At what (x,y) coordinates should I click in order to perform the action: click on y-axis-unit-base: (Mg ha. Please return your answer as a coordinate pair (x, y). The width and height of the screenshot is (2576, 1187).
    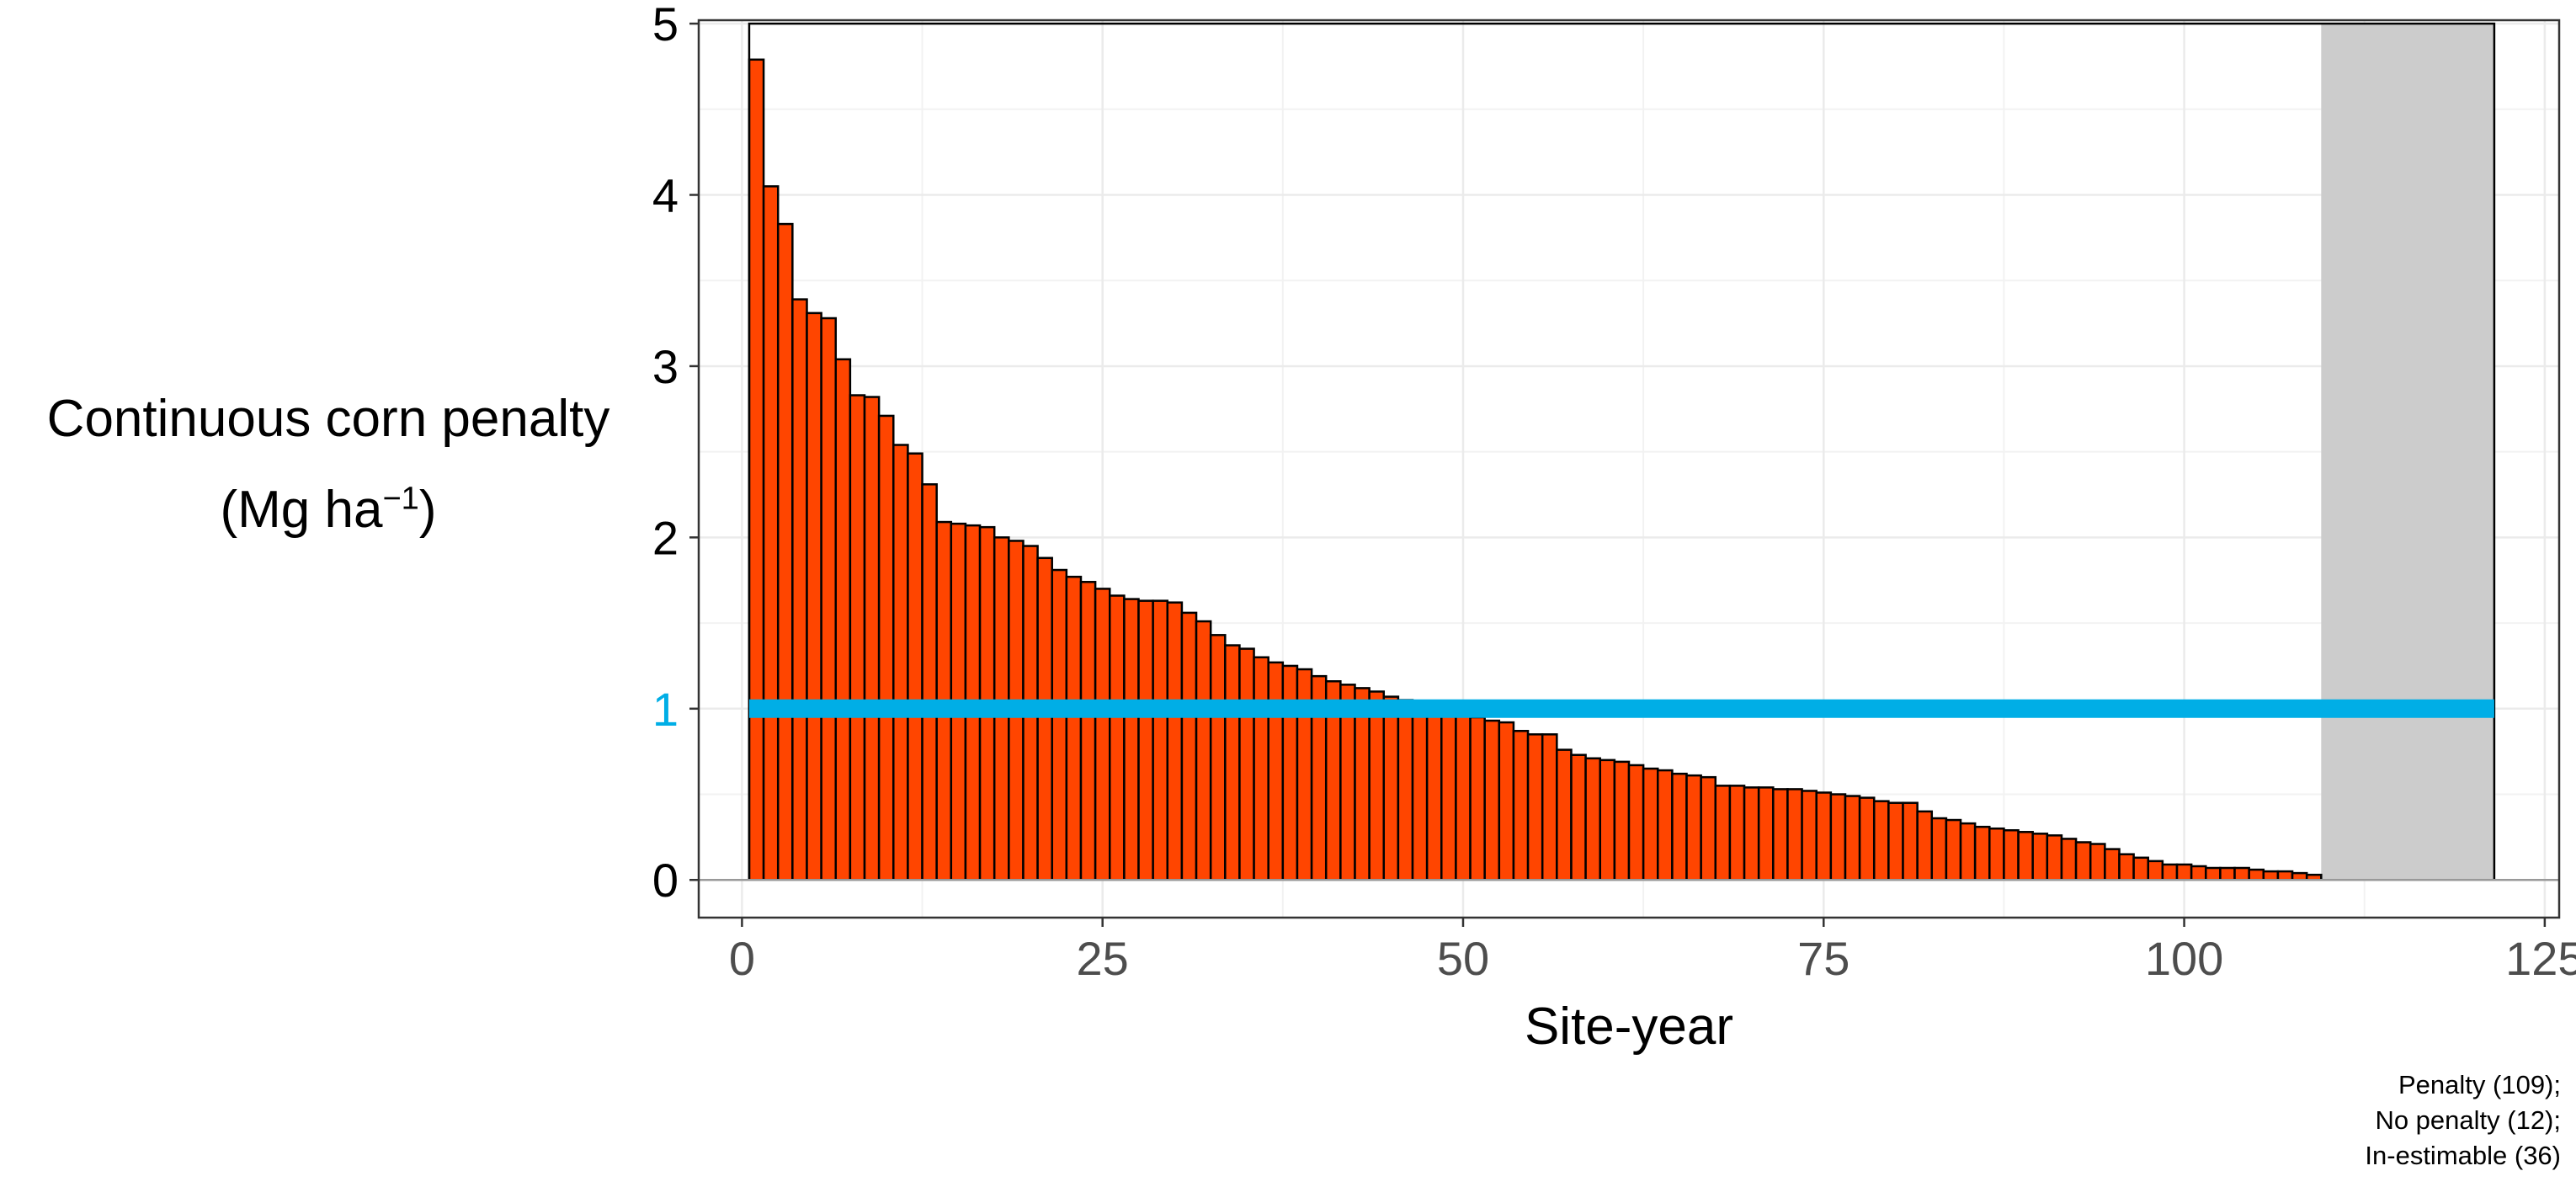
    Looking at the image, I should click on (301, 510).